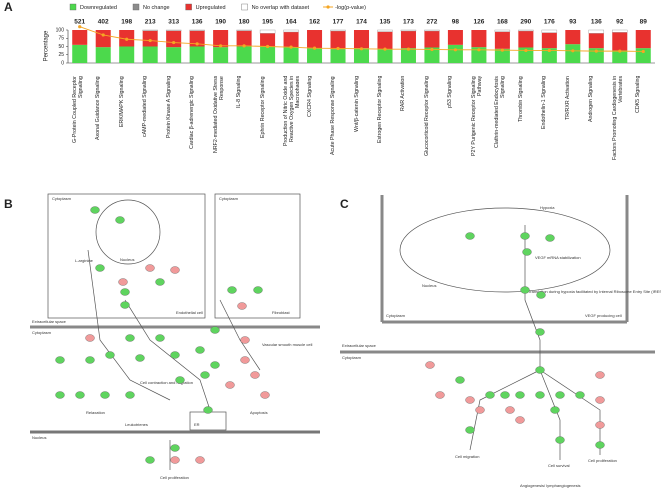 Image resolution: width=661 pixels, height=495 pixels. What do you see at coordinates (520, 99) in the screenshot?
I see `x-tick-label: Thrombin Signaling` at bounding box center [520, 99].